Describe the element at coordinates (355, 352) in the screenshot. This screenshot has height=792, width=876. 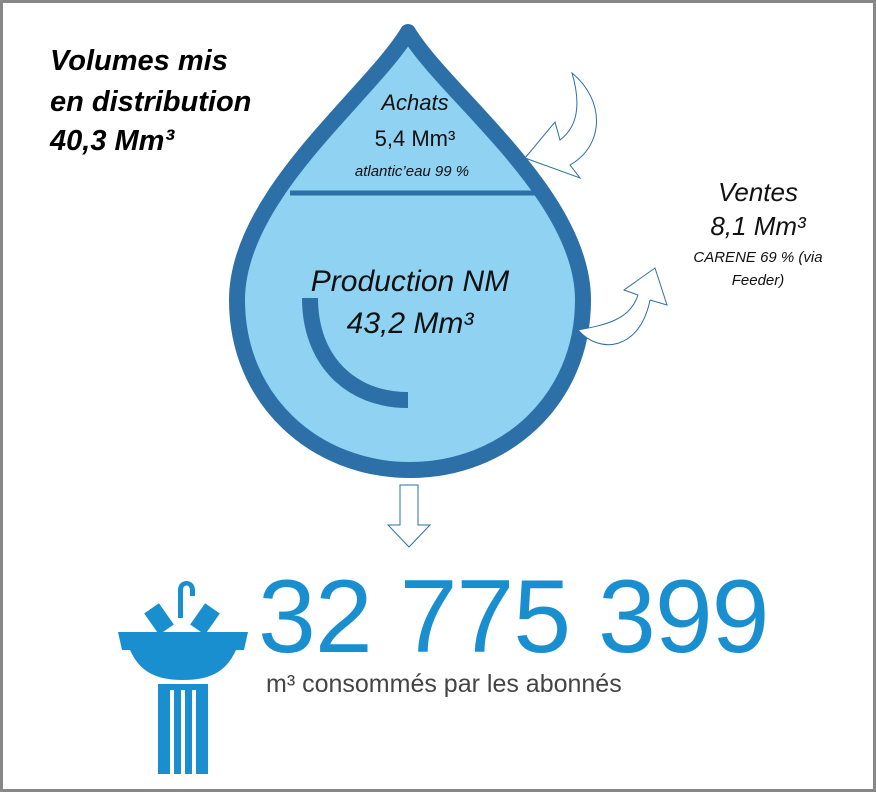
I see `inner-arc` at that location.